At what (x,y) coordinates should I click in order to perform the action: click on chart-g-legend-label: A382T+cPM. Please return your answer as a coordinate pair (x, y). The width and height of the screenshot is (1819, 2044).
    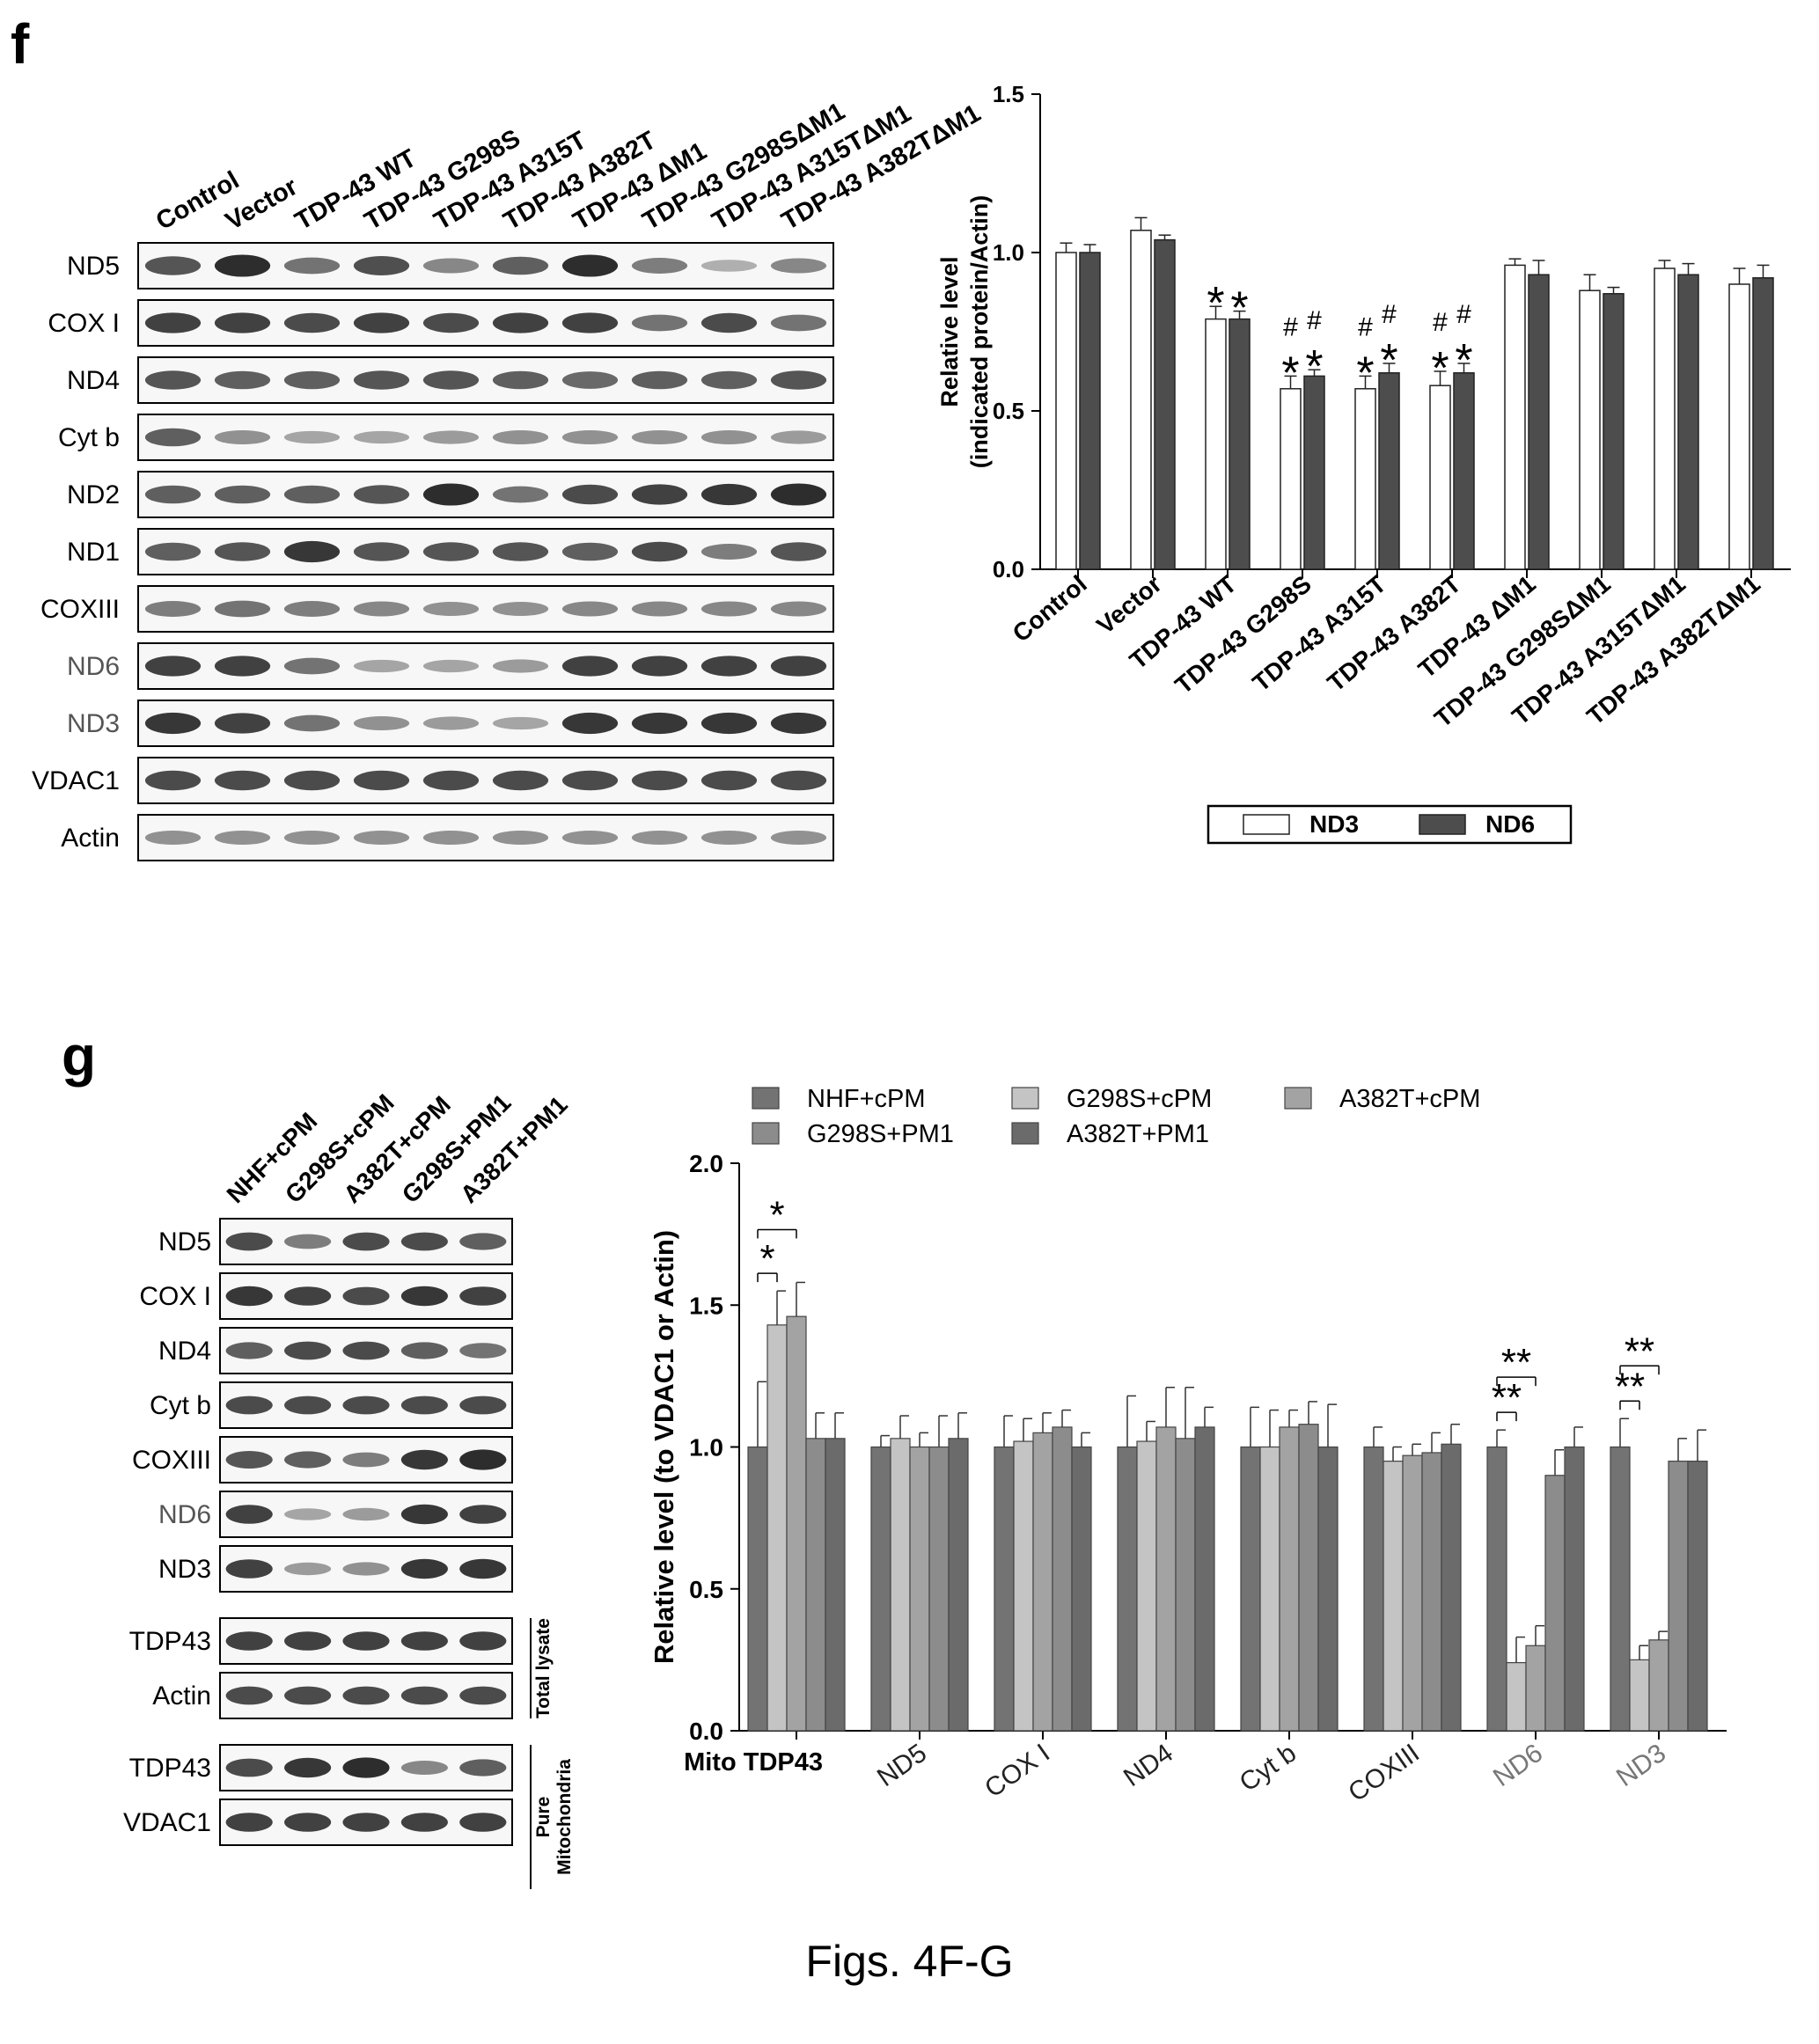
    Looking at the image, I should click on (1409, 1099).